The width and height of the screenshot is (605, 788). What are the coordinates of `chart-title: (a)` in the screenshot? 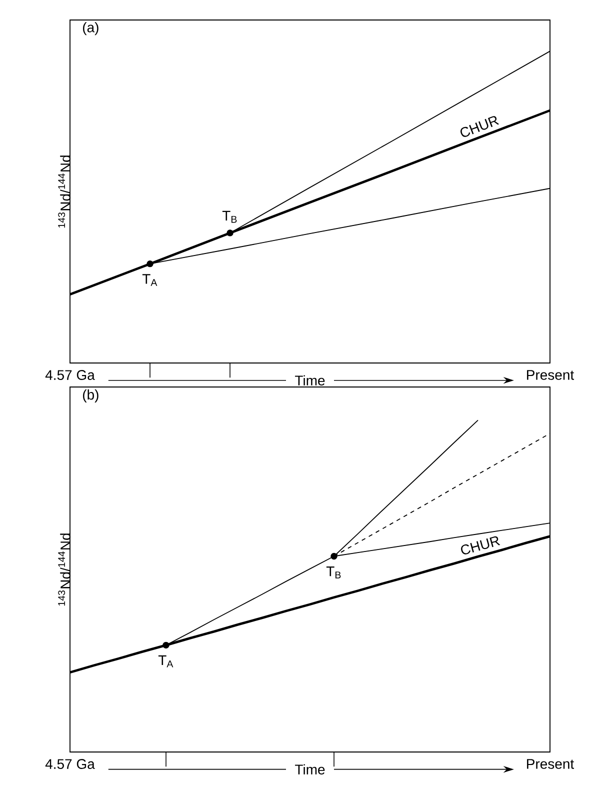 It's located at (90, 29).